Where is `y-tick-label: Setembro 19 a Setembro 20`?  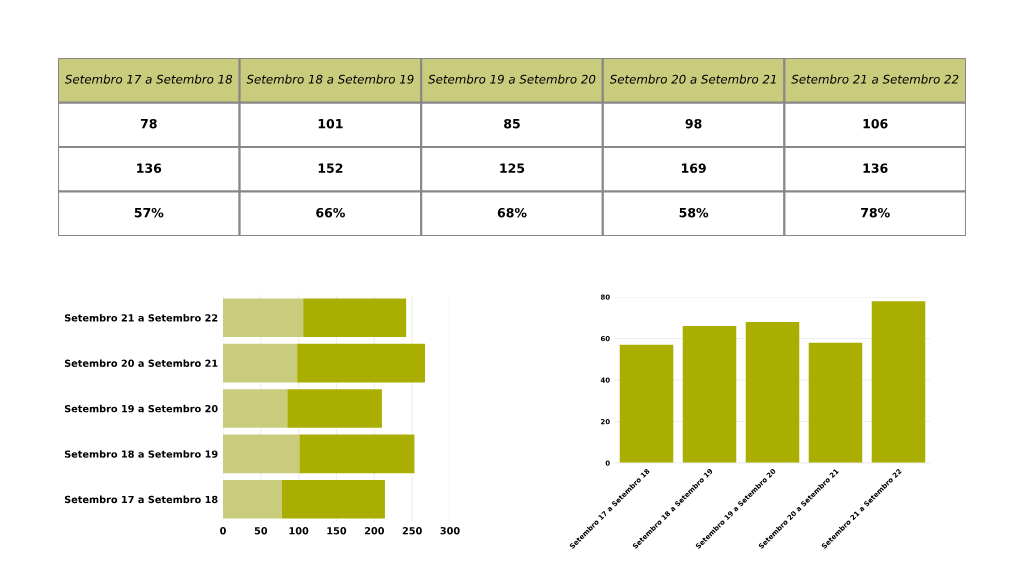
y-tick-label: Setembro 19 a Setembro 20 is located at coordinates (141, 408).